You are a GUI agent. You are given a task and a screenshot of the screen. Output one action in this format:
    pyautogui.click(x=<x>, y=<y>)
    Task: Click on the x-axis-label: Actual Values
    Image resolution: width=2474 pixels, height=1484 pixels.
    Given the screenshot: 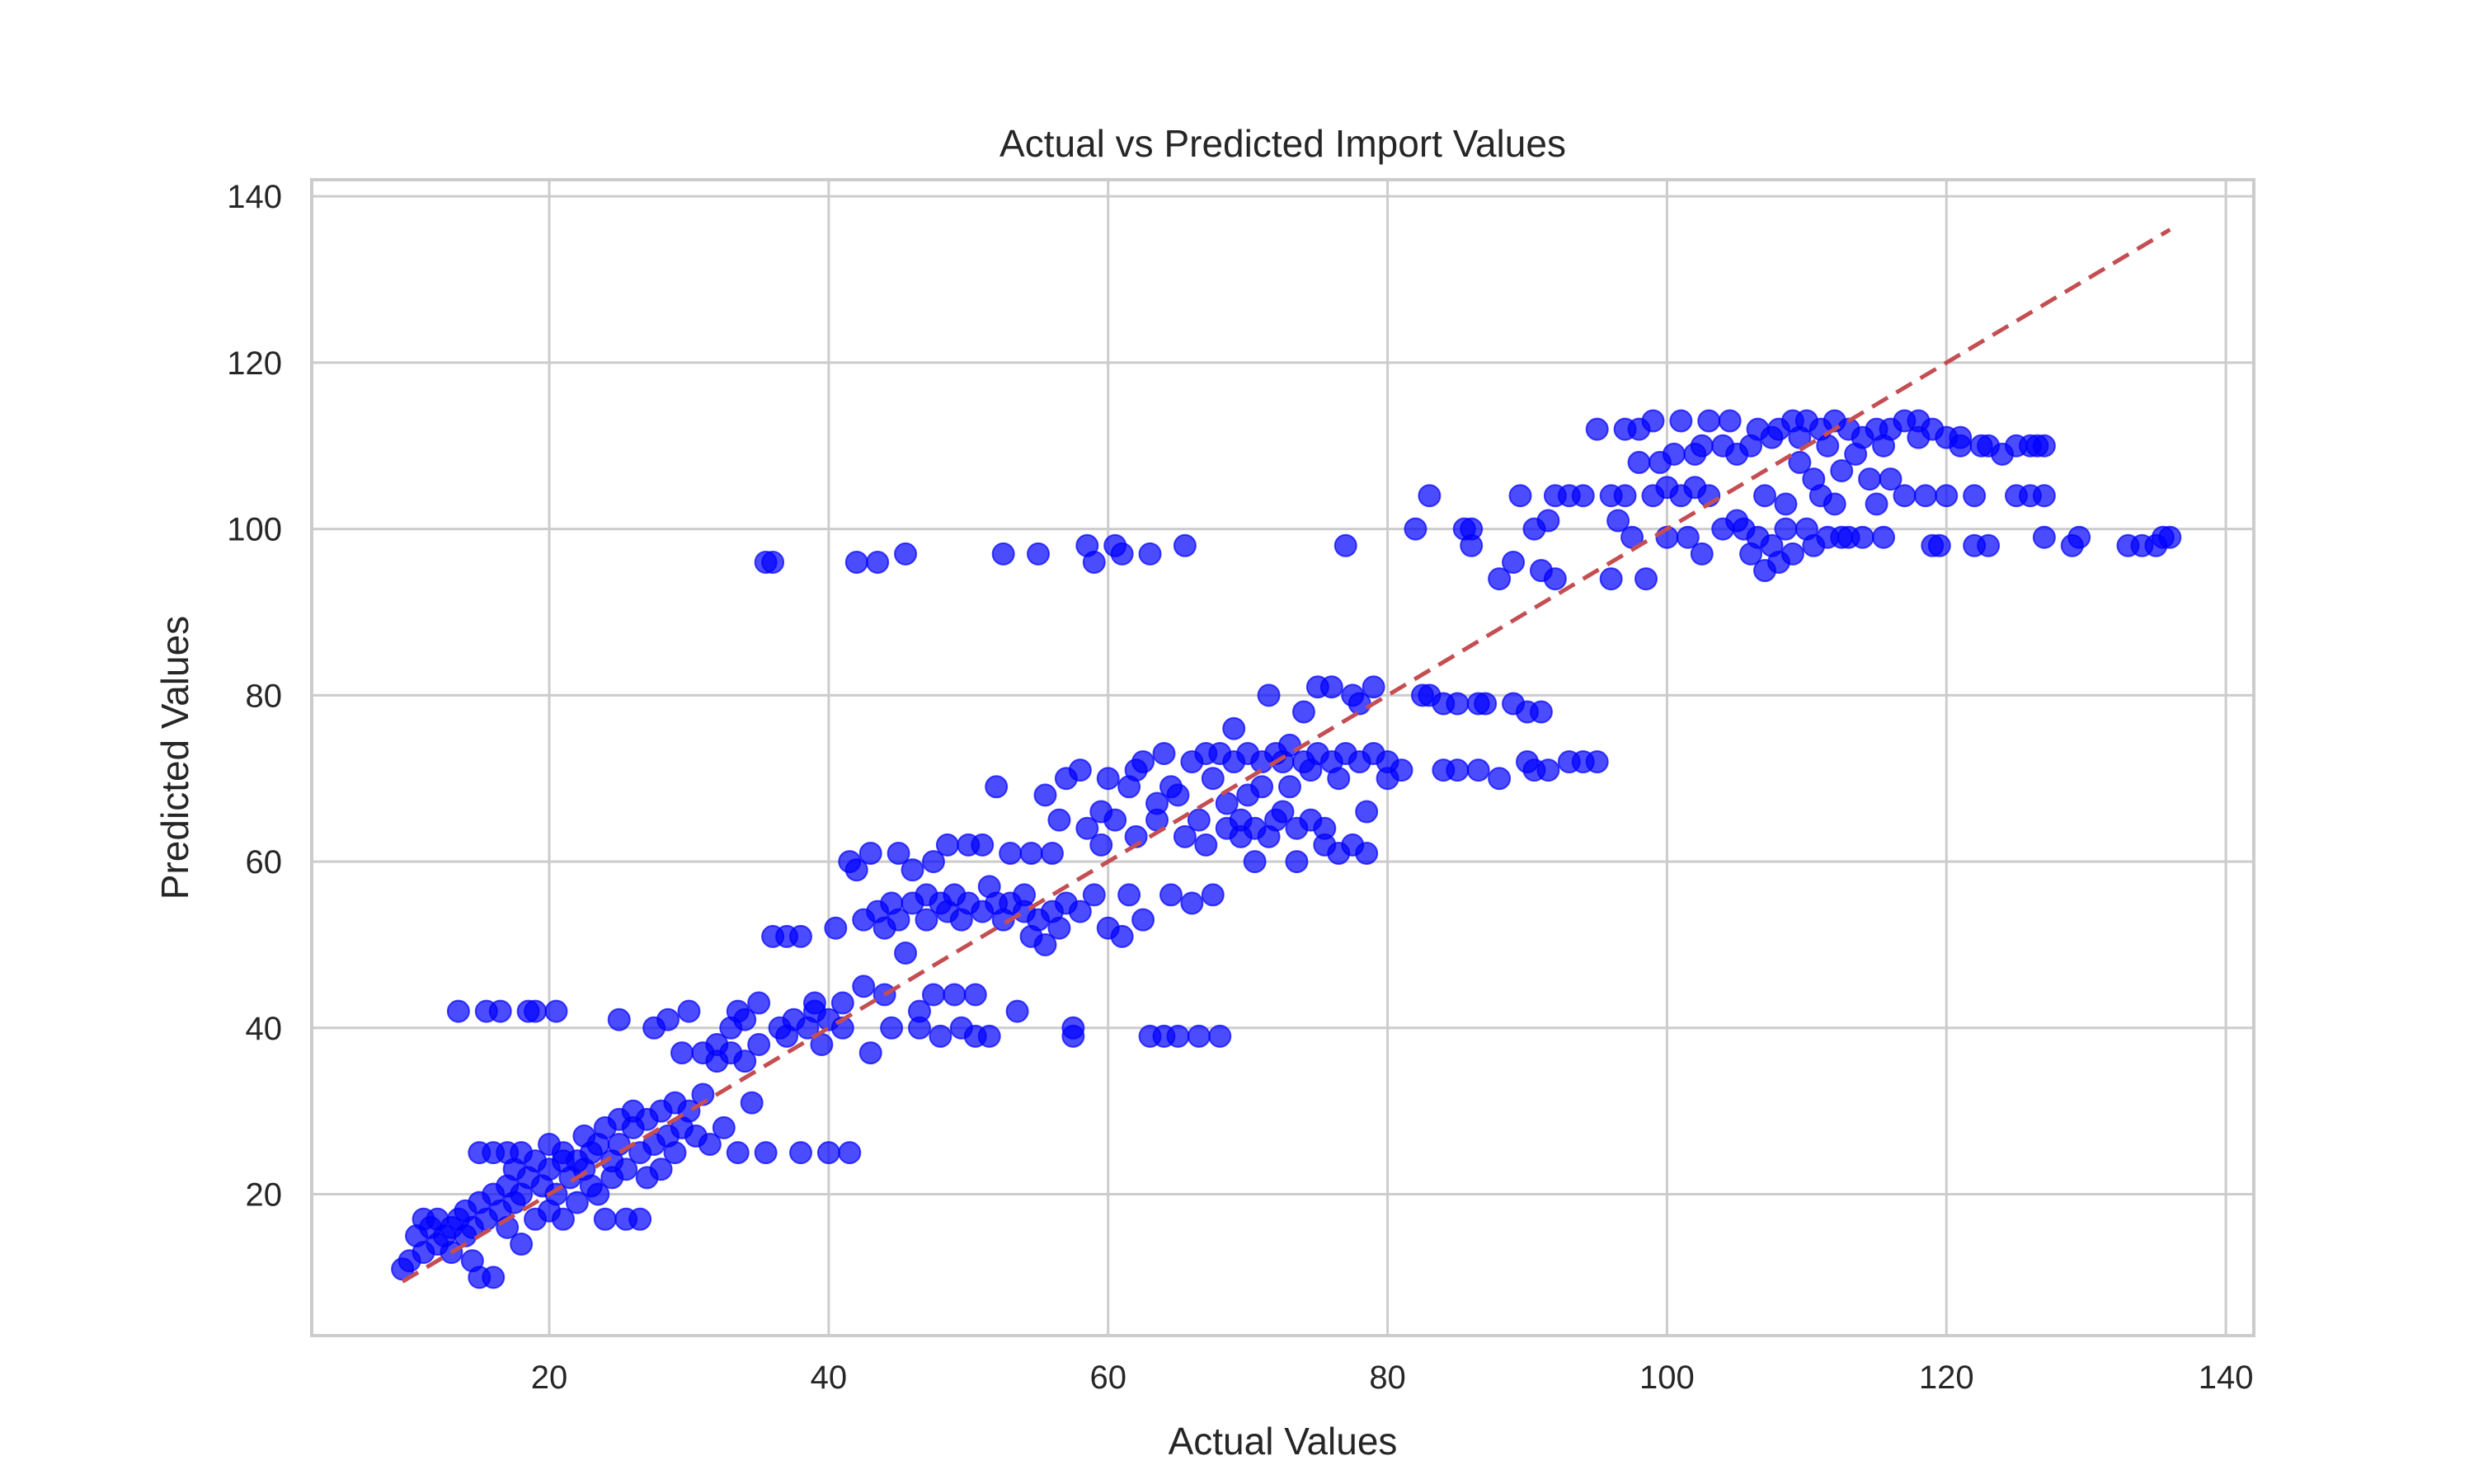 What is the action you would take?
    pyautogui.click(x=1283, y=1441)
    